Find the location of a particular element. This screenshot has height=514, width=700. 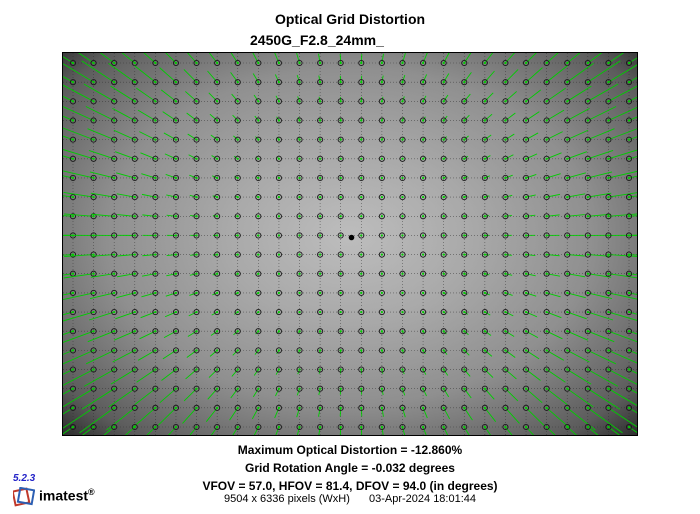

brand-logo-block: imatest® is located at coordinates (68, 497).